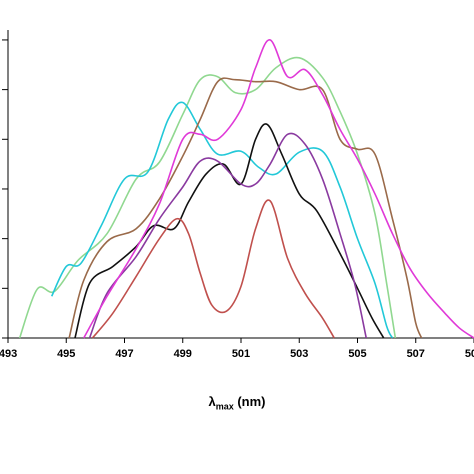 This screenshot has height=474, width=474. Describe the element at coordinates (5, 189) in the screenshot. I see `y-ticks` at that location.